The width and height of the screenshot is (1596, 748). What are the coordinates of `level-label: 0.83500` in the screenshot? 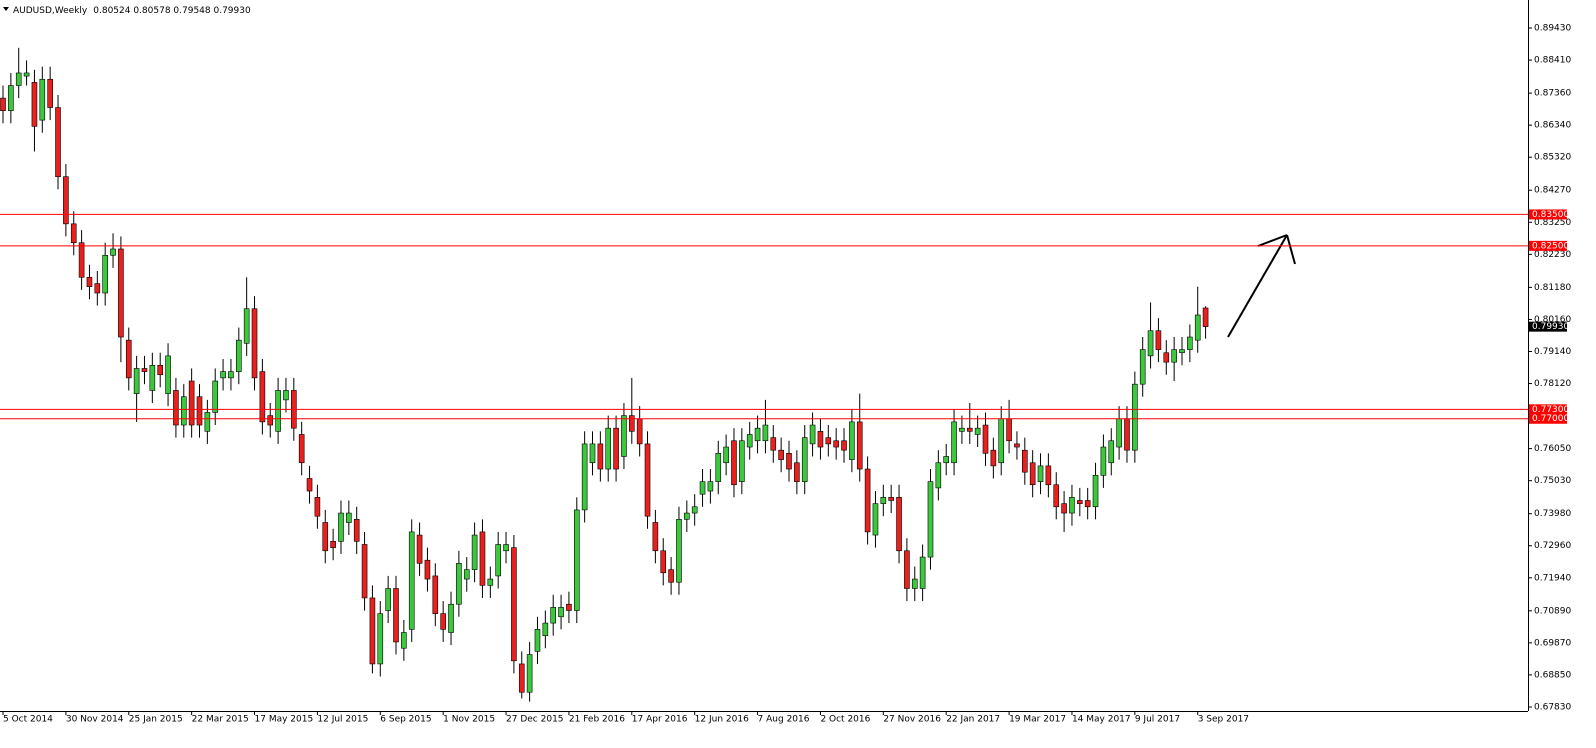 It's located at (1550, 215).